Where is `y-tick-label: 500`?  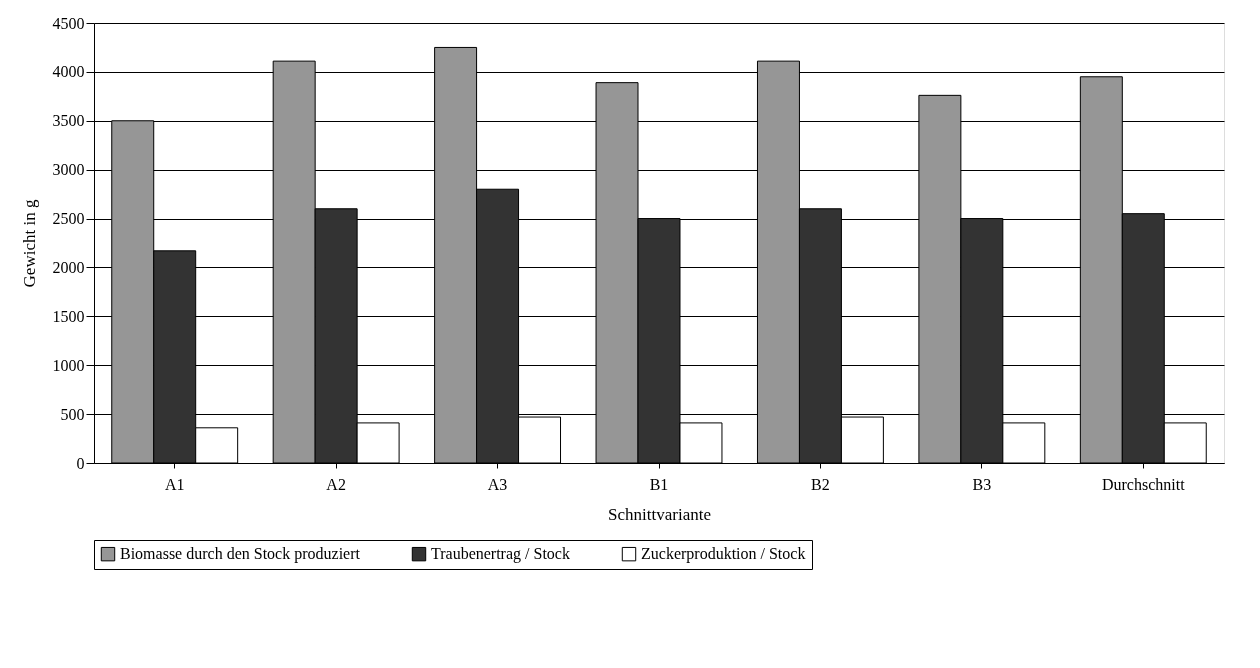 y-tick-label: 500 is located at coordinates (72, 414).